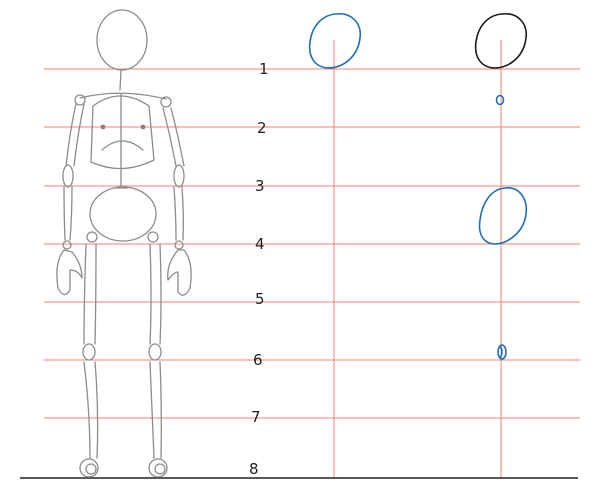  Describe the element at coordinates (122, 132) in the screenshot. I see `figure-ribcage` at that location.